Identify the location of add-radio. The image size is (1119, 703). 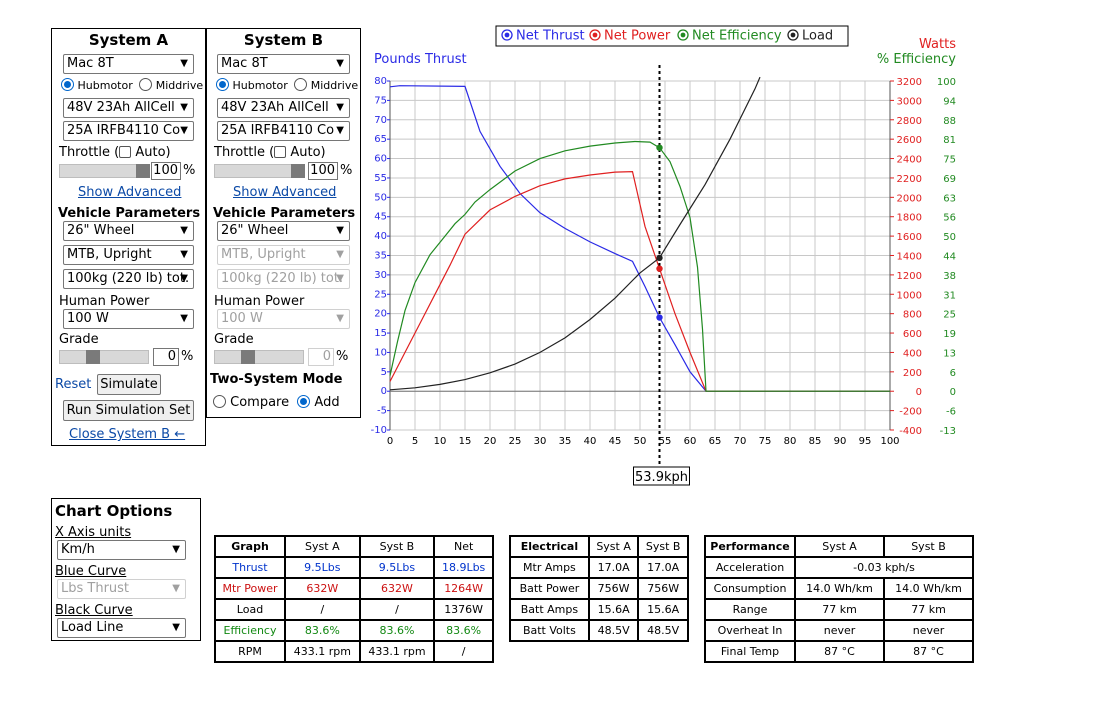
(304, 401).